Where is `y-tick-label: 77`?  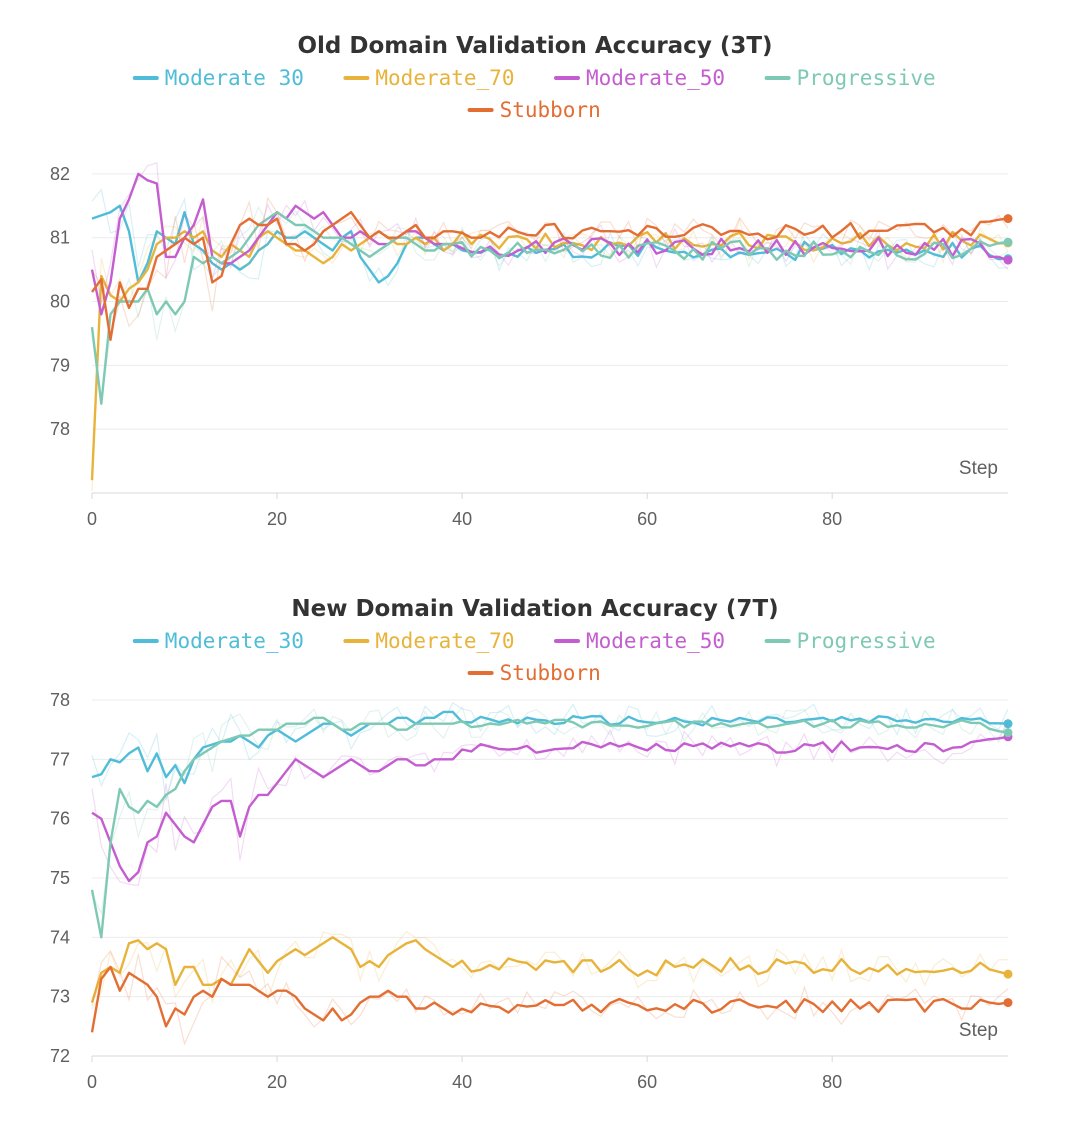 y-tick-label: 77 is located at coordinates (60, 759).